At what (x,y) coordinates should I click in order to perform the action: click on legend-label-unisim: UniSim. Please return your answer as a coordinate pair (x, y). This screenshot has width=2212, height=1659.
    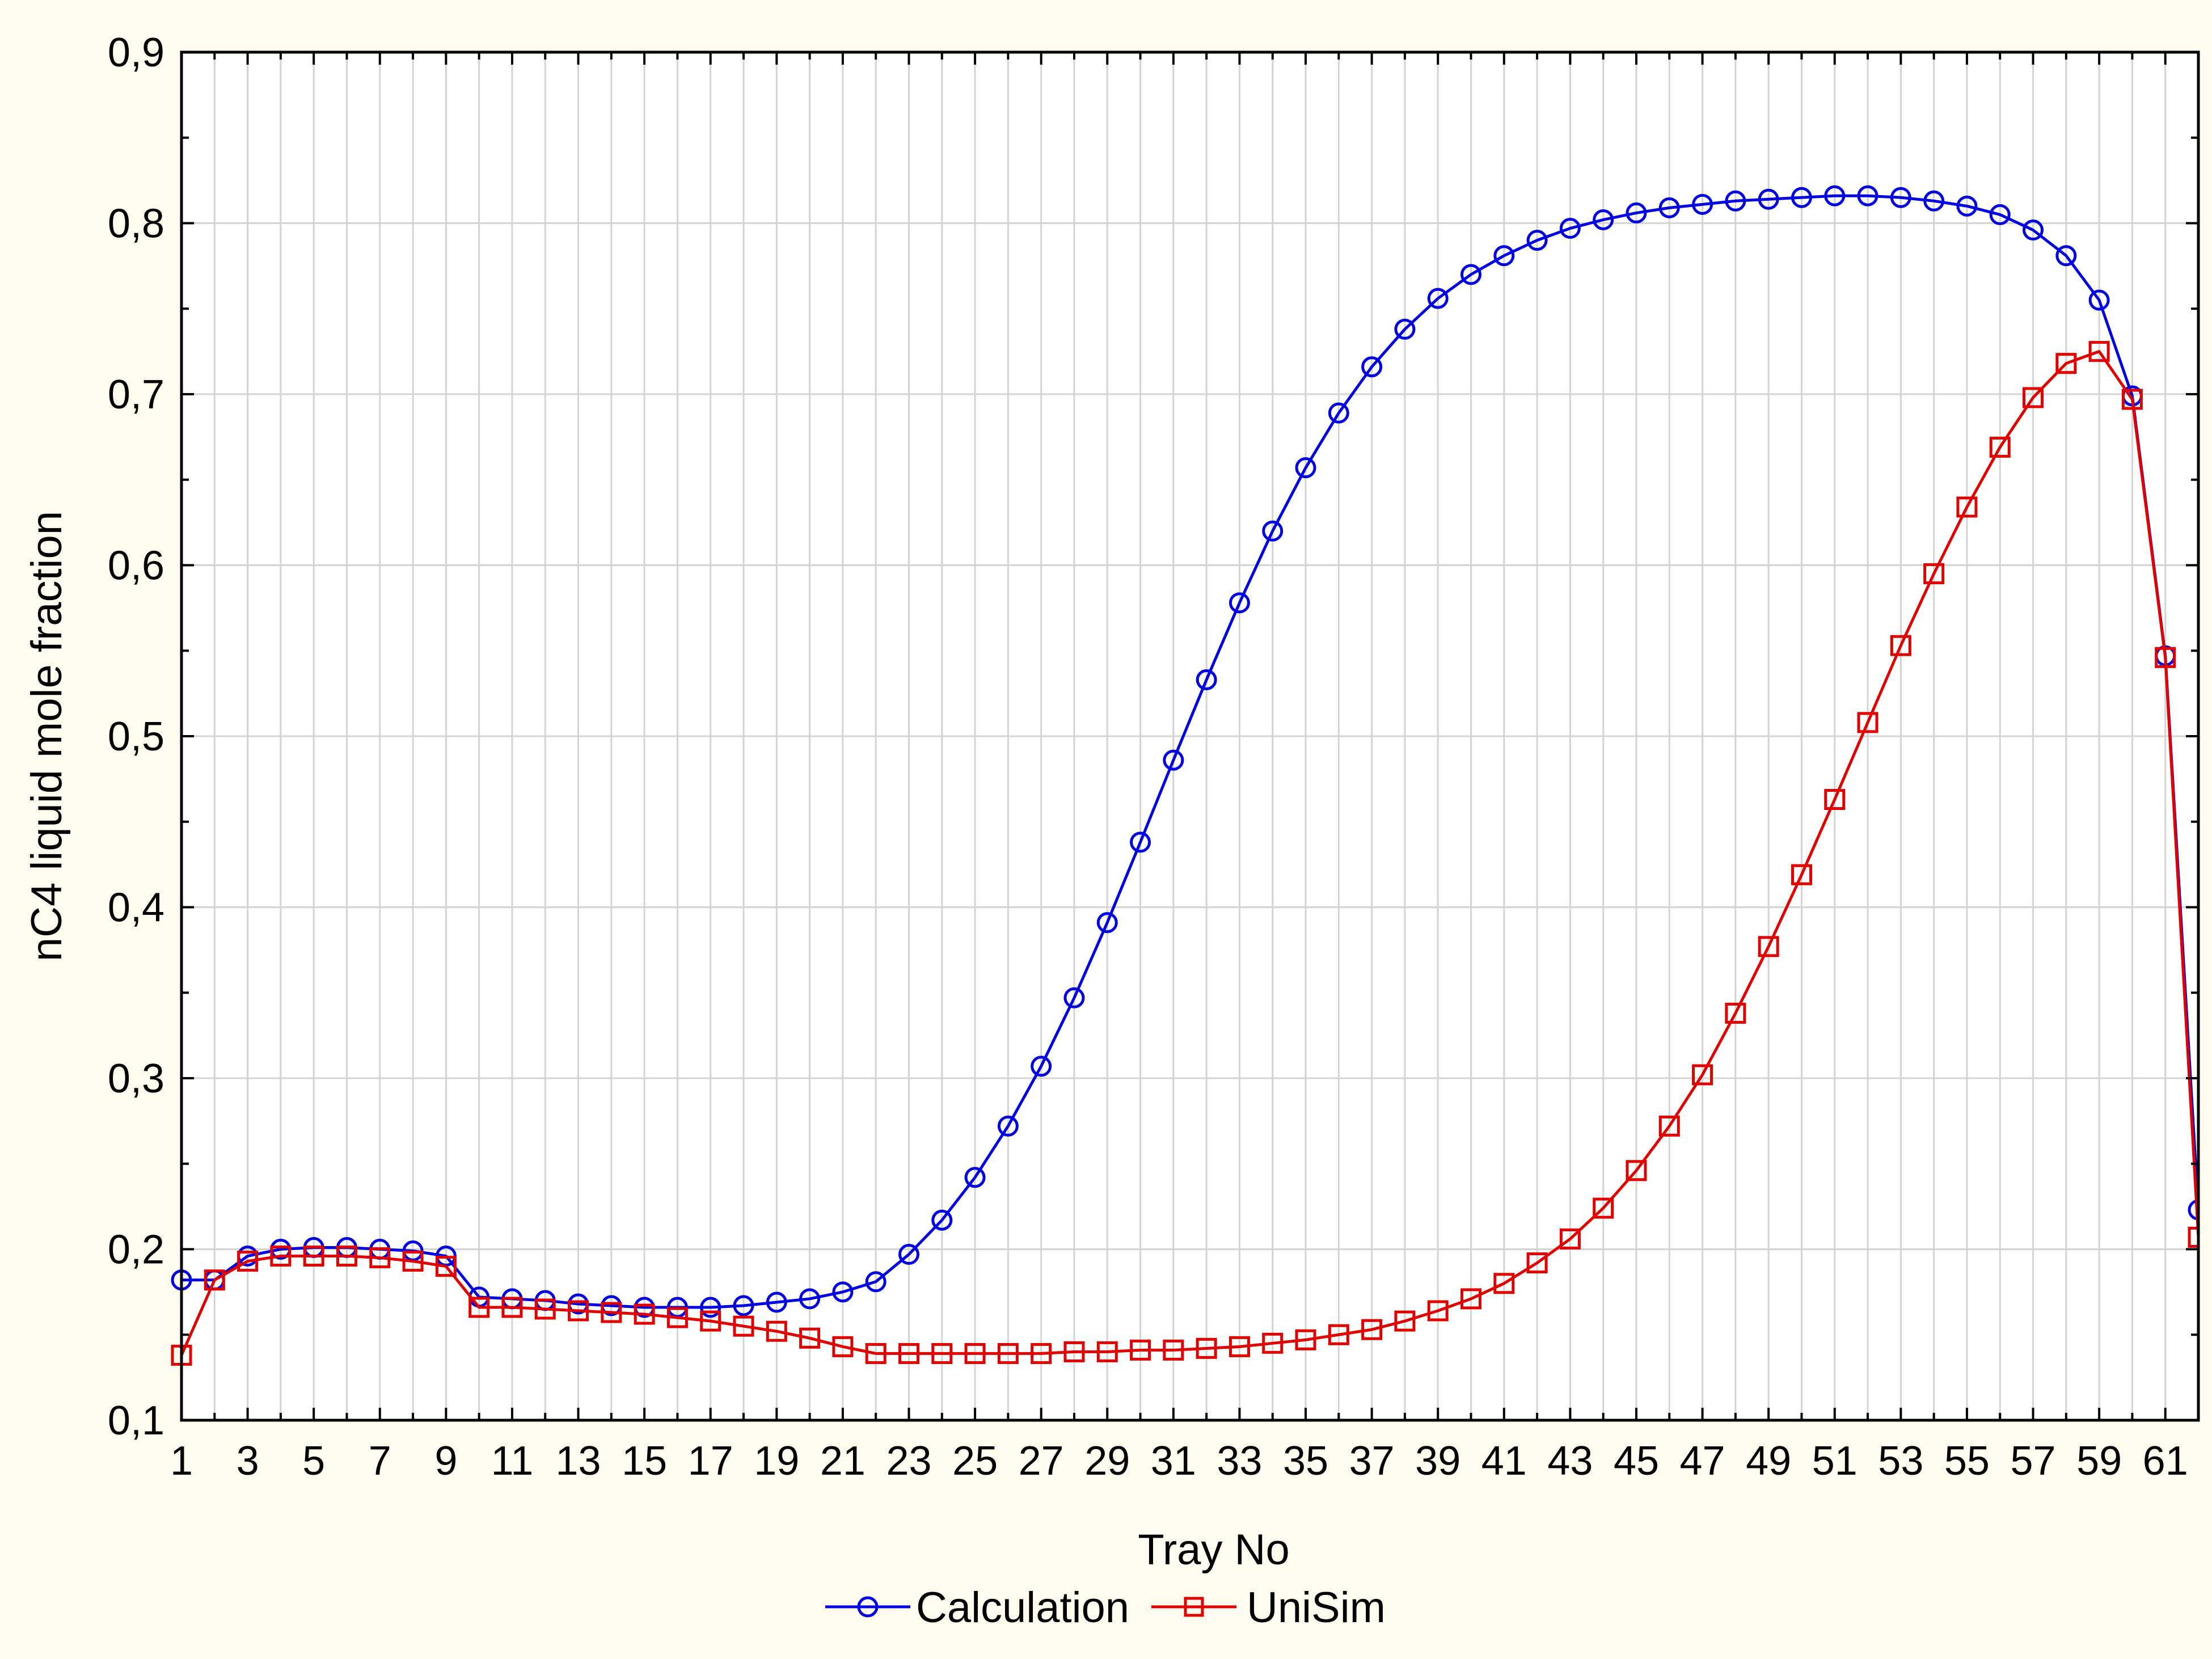
    Looking at the image, I should click on (1316, 1608).